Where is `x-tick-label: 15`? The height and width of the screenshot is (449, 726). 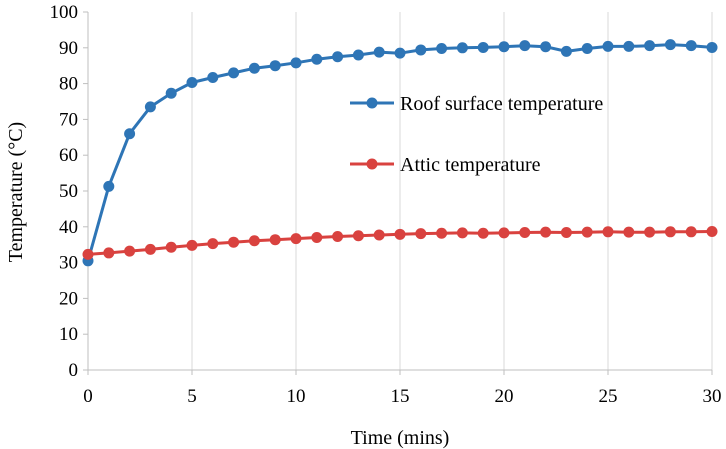
x-tick-label: 15 is located at coordinates (400, 396).